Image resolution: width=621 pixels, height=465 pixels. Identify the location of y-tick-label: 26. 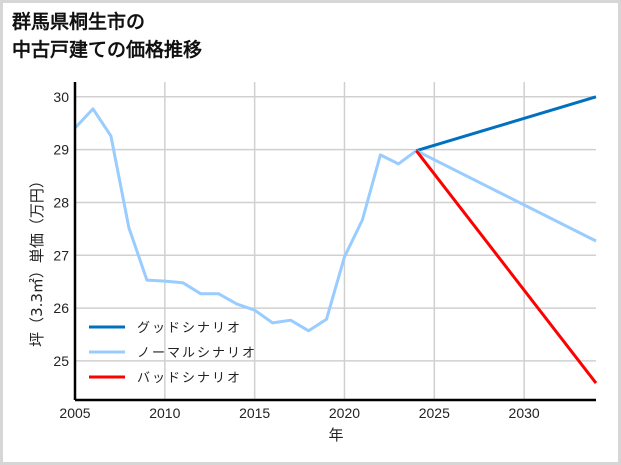
(61, 308).